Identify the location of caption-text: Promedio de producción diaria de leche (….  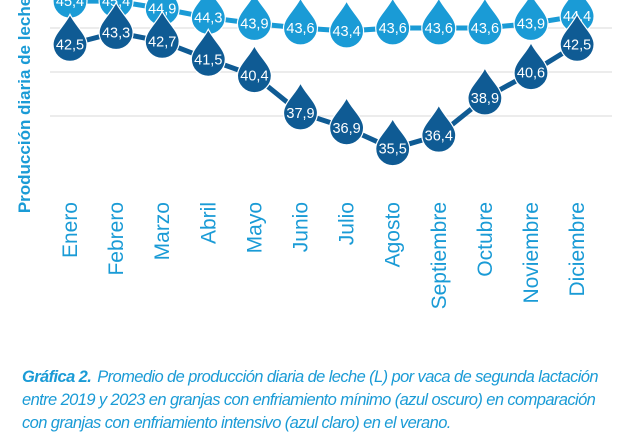
(310, 400).